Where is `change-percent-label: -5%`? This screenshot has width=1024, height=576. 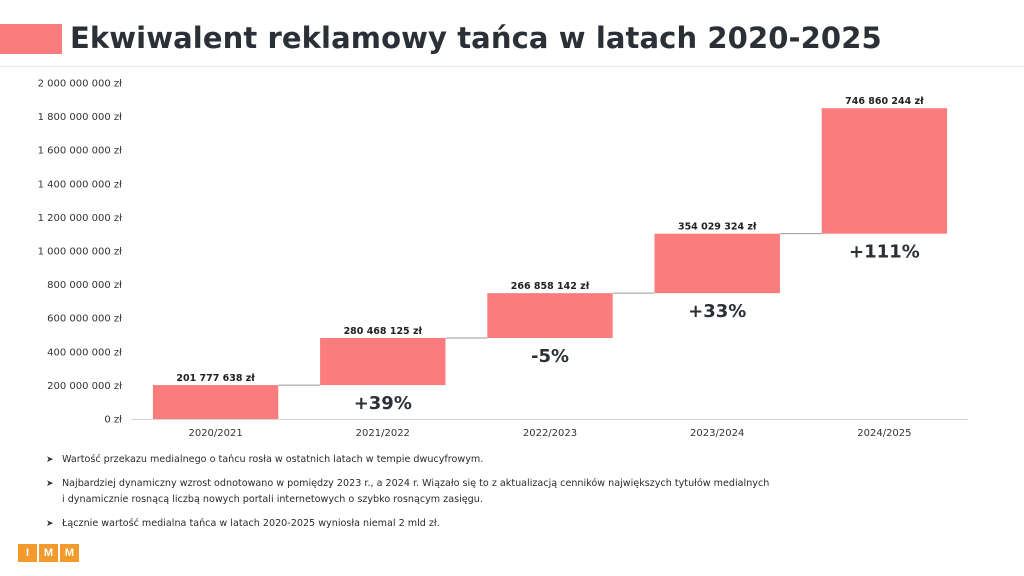
change-percent-label: -5% is located at coordinates (550, 356).